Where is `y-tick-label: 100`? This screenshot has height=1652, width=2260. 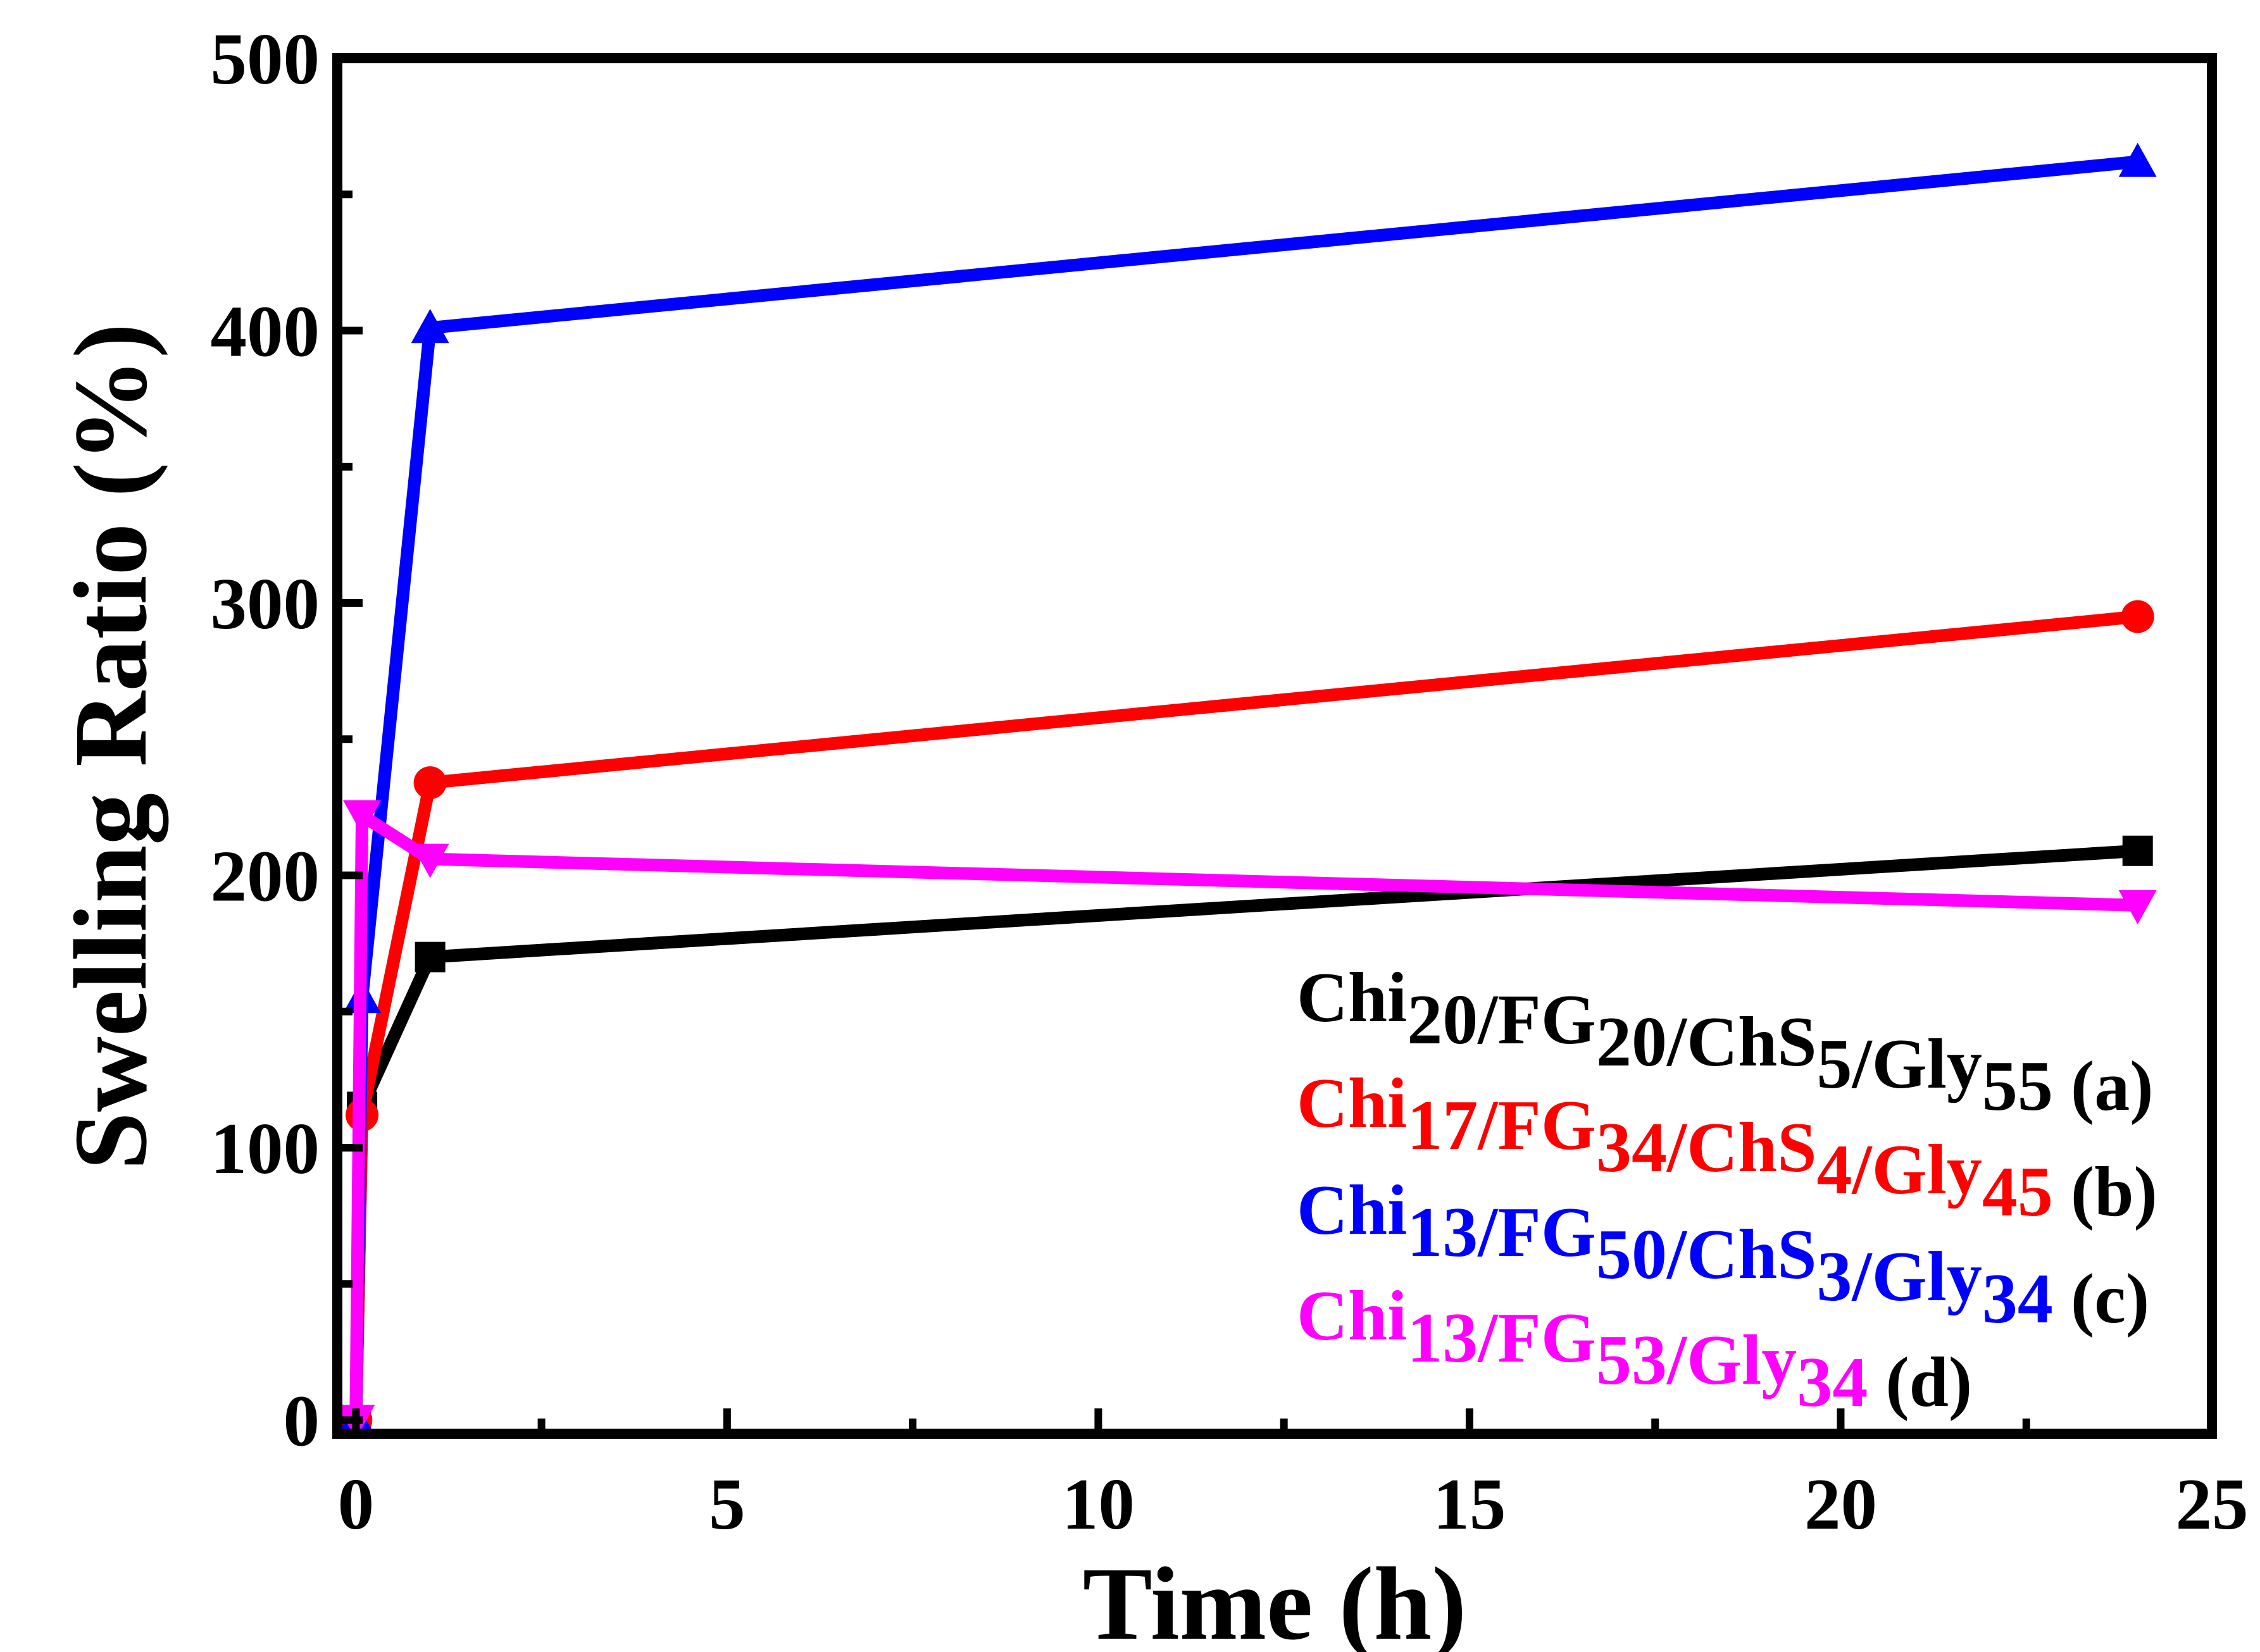
y-tick-label: 100 is located at coordinates (265, 1149).